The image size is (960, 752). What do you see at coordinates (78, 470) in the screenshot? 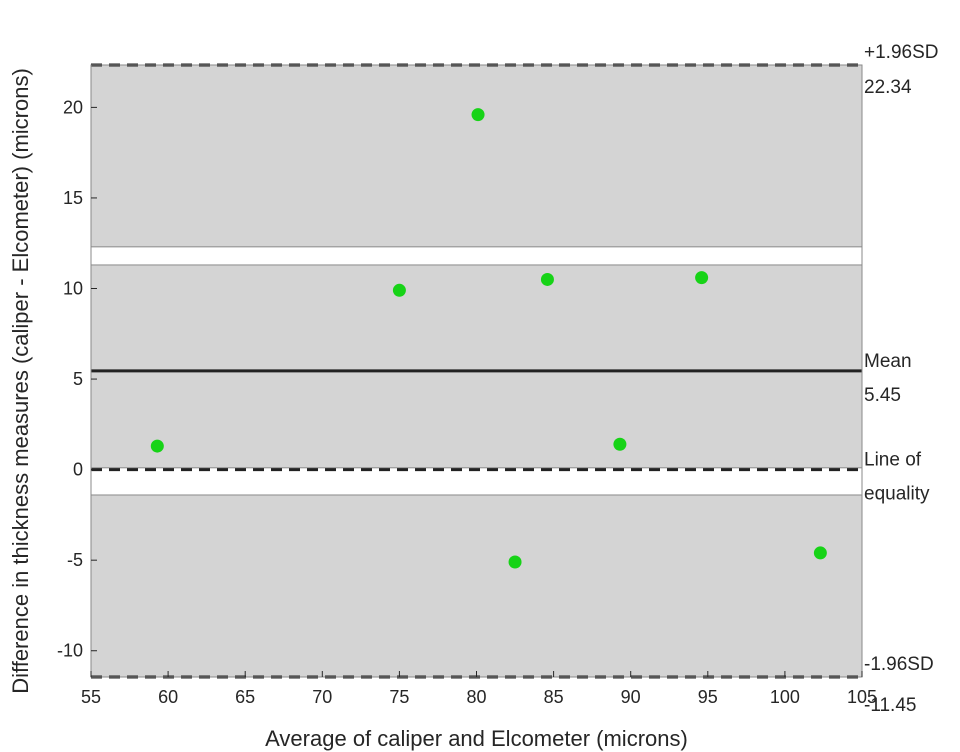
I see `y-tick-label-2: 0` at bounding box center [78, 470].